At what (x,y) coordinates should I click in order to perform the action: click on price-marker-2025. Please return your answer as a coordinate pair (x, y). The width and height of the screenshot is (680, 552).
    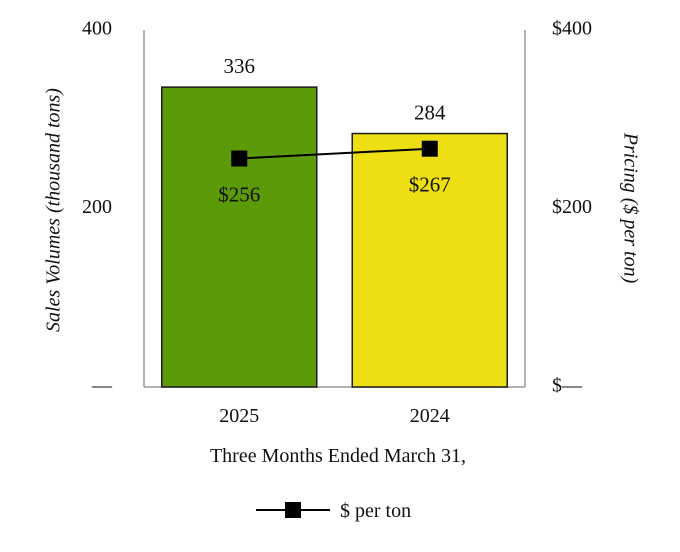
    Looking at the image, I should click on (239, 158).